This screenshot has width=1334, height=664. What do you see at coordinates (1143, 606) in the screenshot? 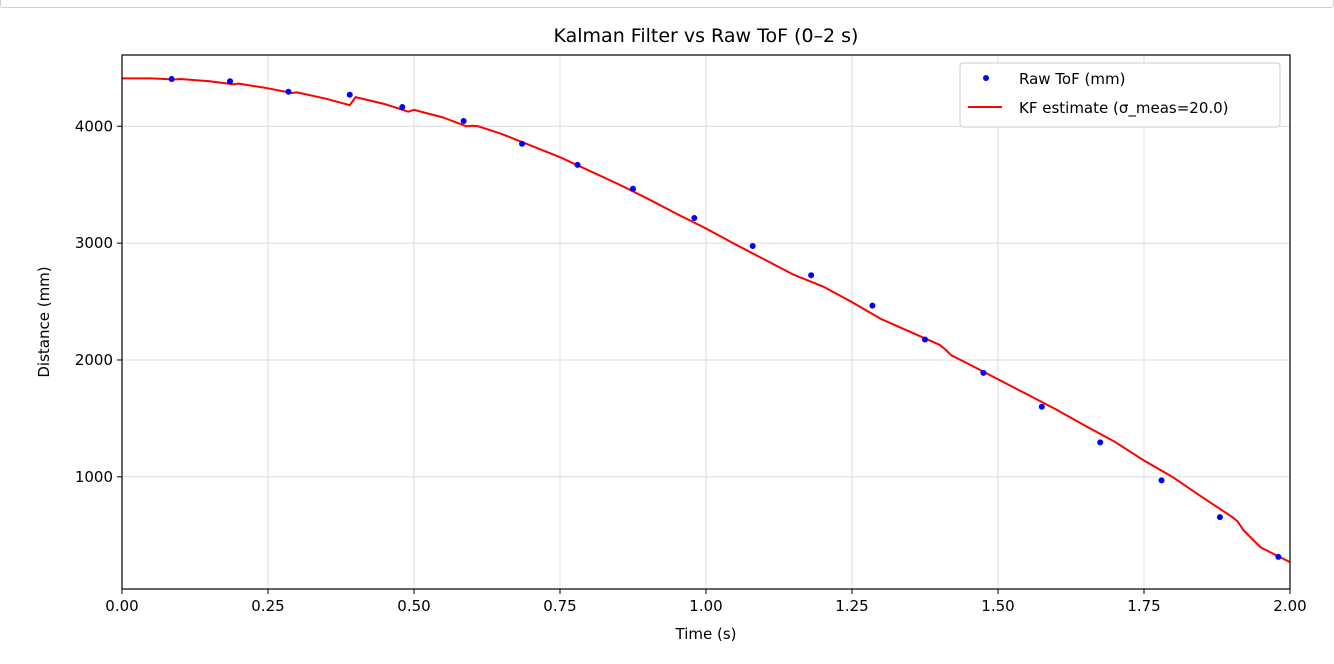
I see `x-tick-label: 1.75` at bounding box center [1143, 606].